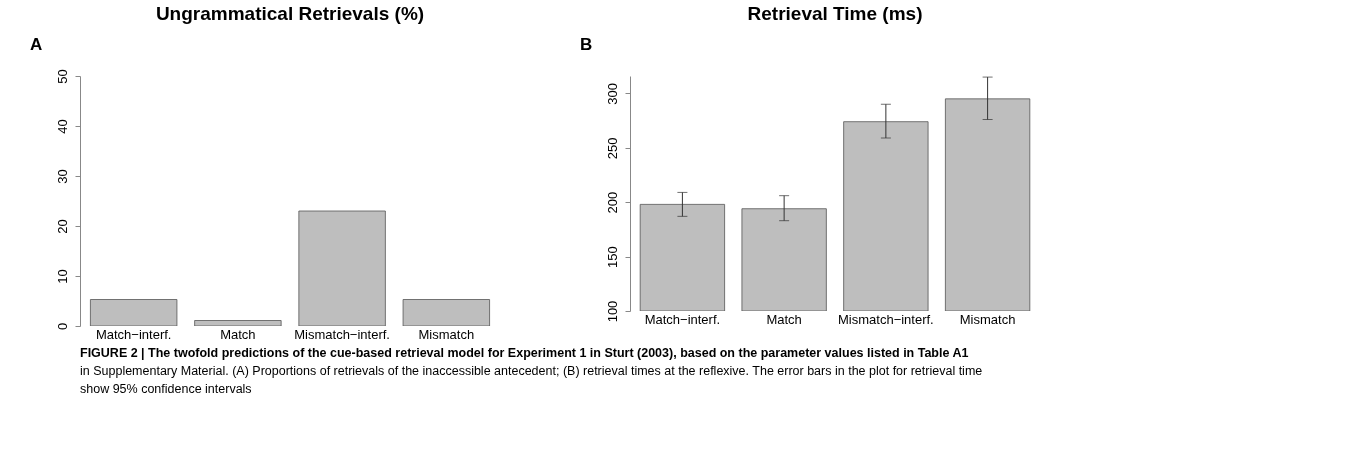 The image size is (1357, 449). Describe the element at coordinates (62, 226) in the screenshot. I see `y-tick-label: 20` at that location.